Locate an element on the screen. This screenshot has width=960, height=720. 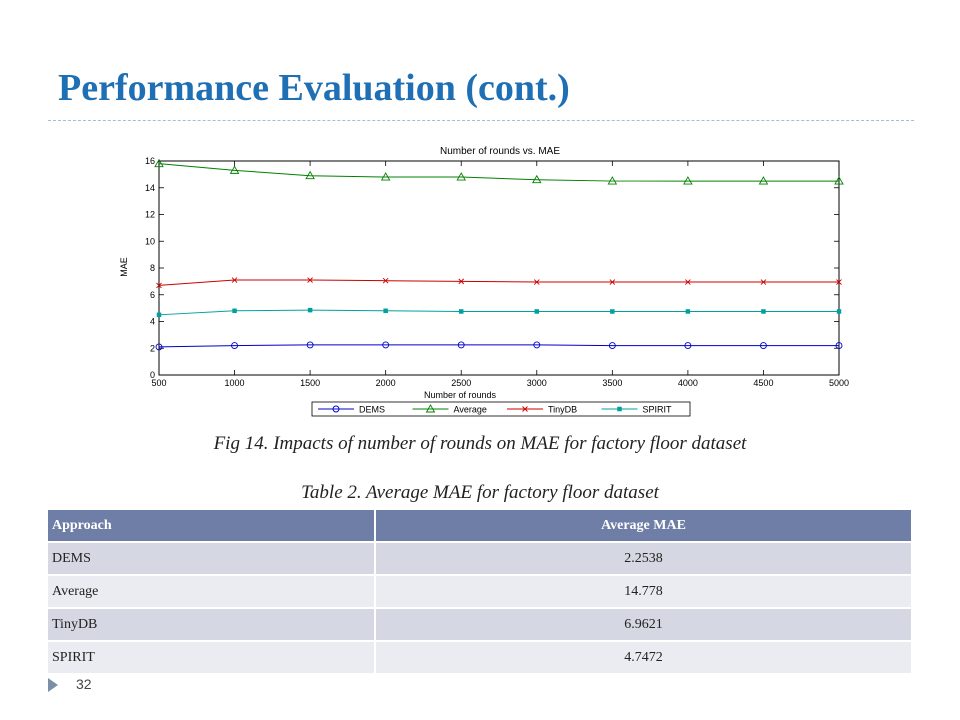
x-tick-label: 1500 is located at coordinates (310, 383).